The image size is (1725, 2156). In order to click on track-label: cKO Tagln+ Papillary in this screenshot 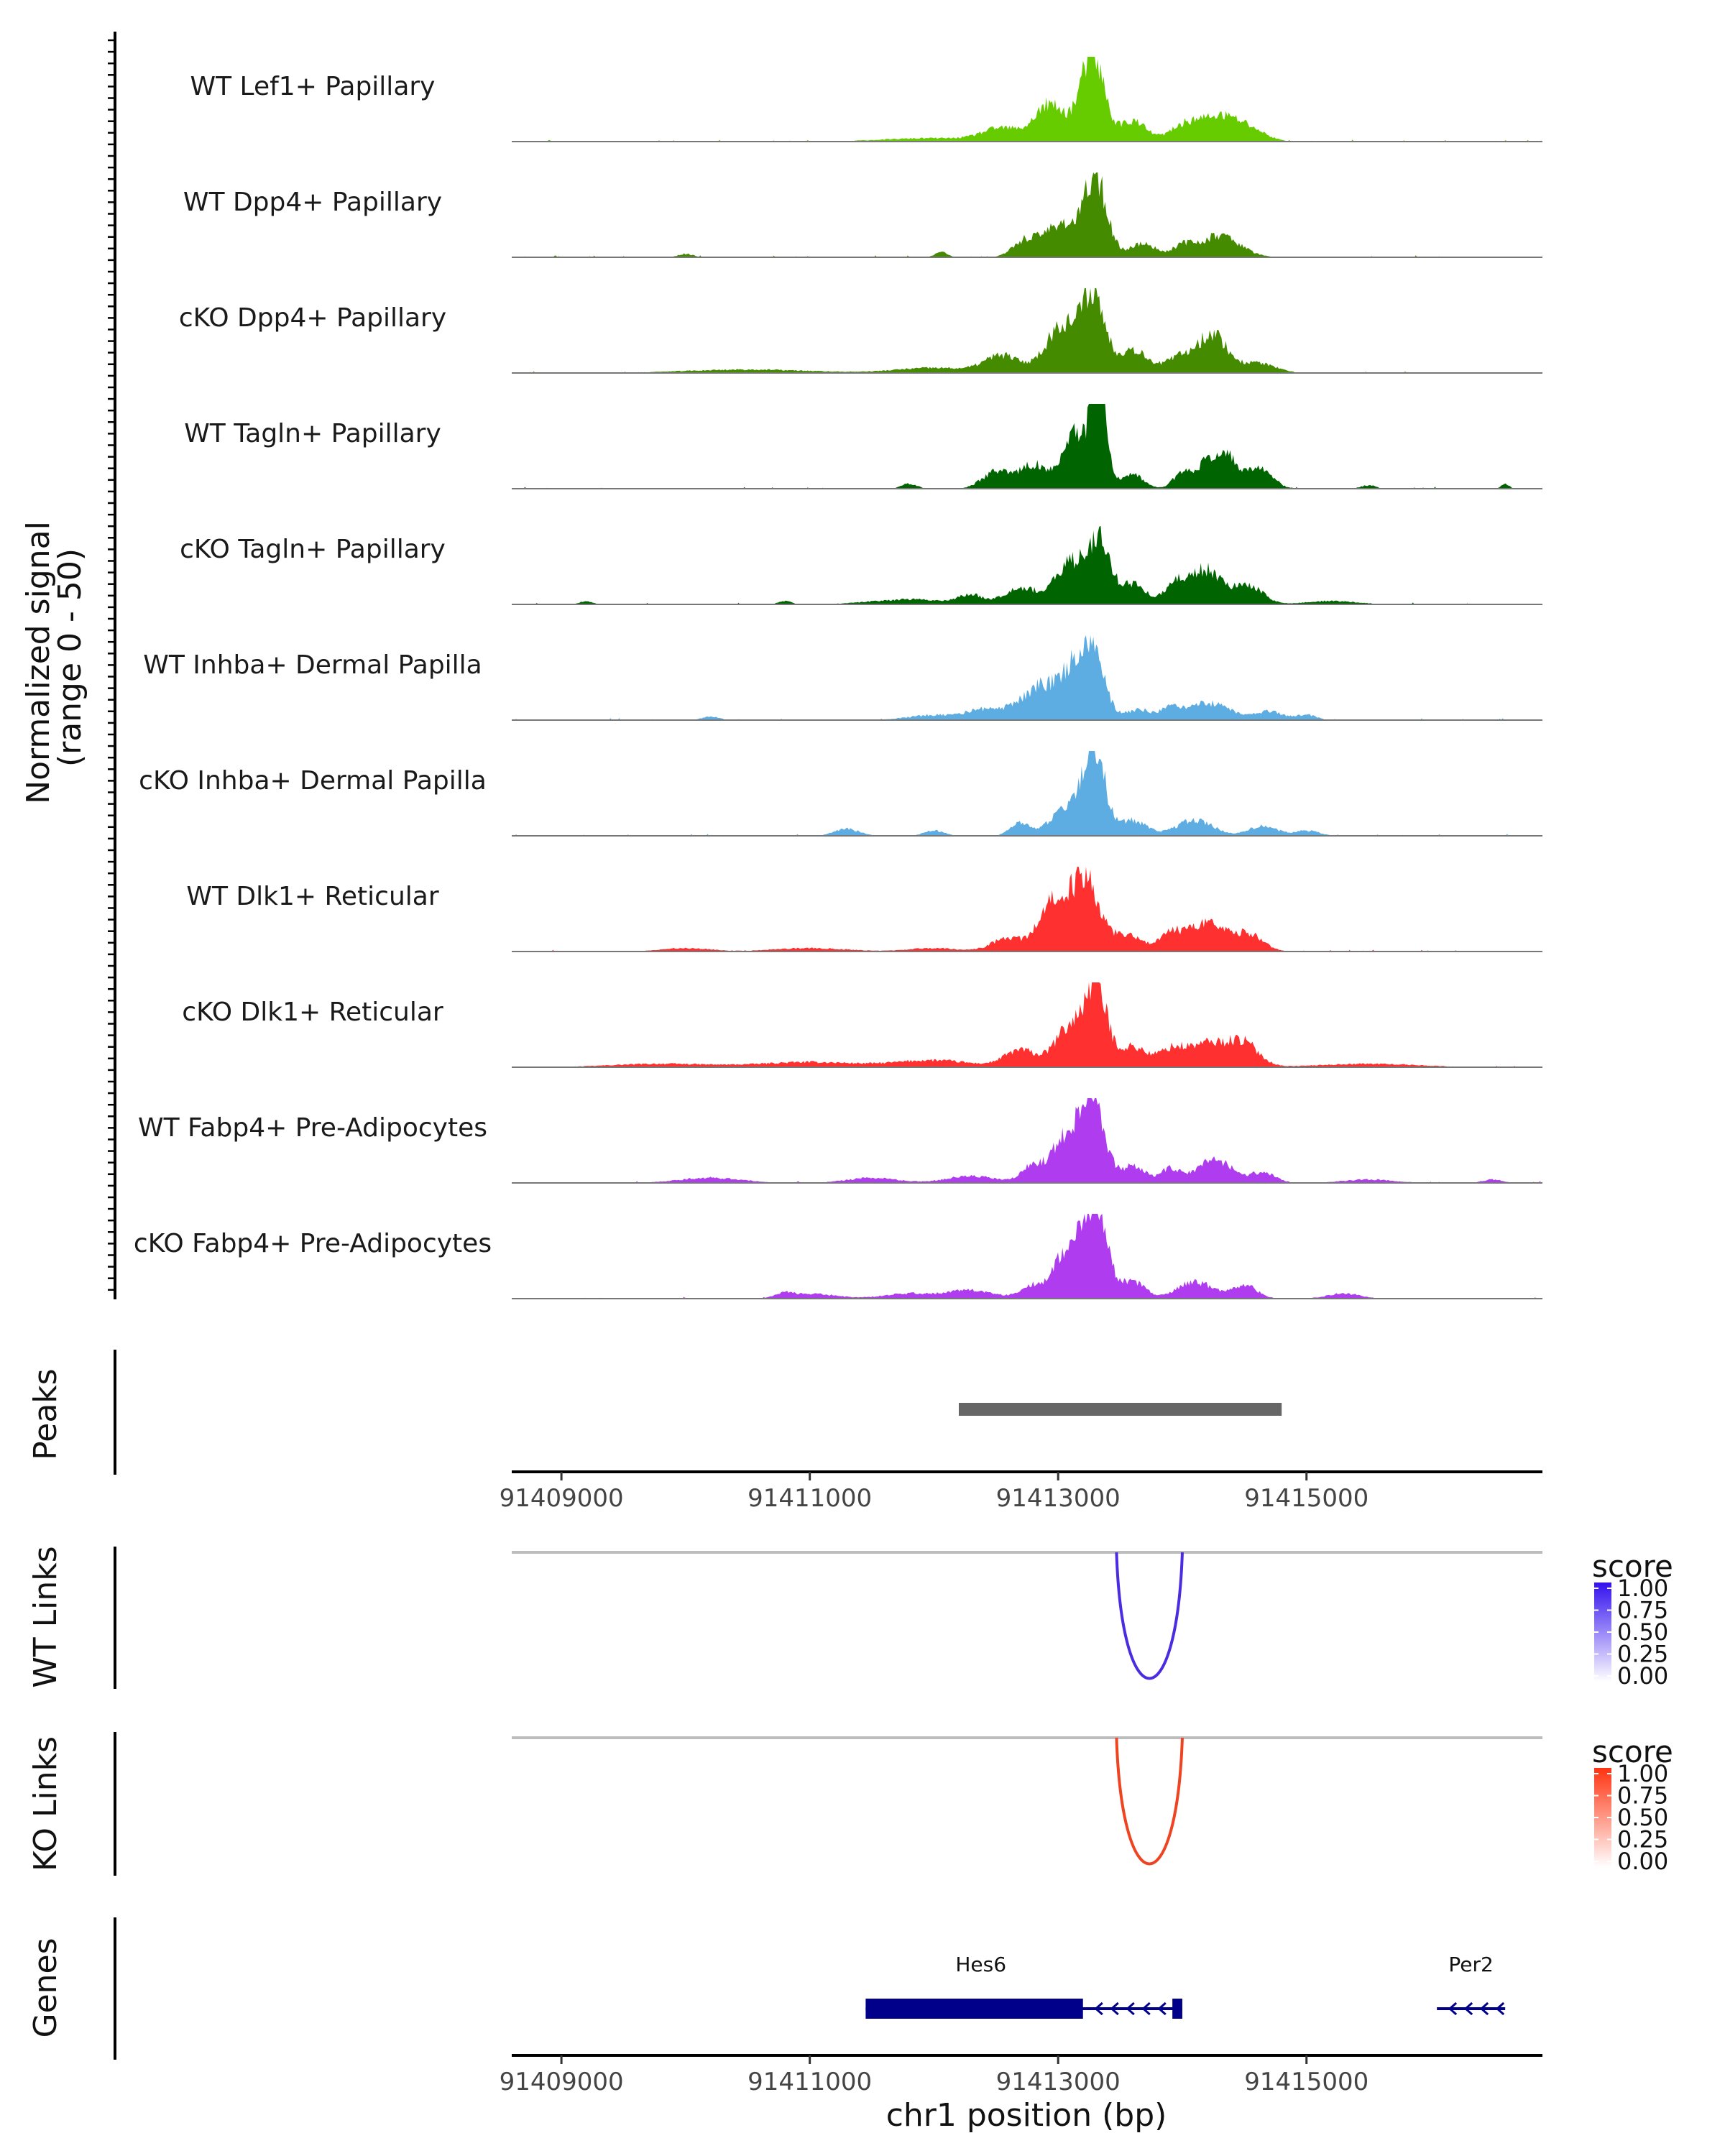, I will do `click(313, 550)`.